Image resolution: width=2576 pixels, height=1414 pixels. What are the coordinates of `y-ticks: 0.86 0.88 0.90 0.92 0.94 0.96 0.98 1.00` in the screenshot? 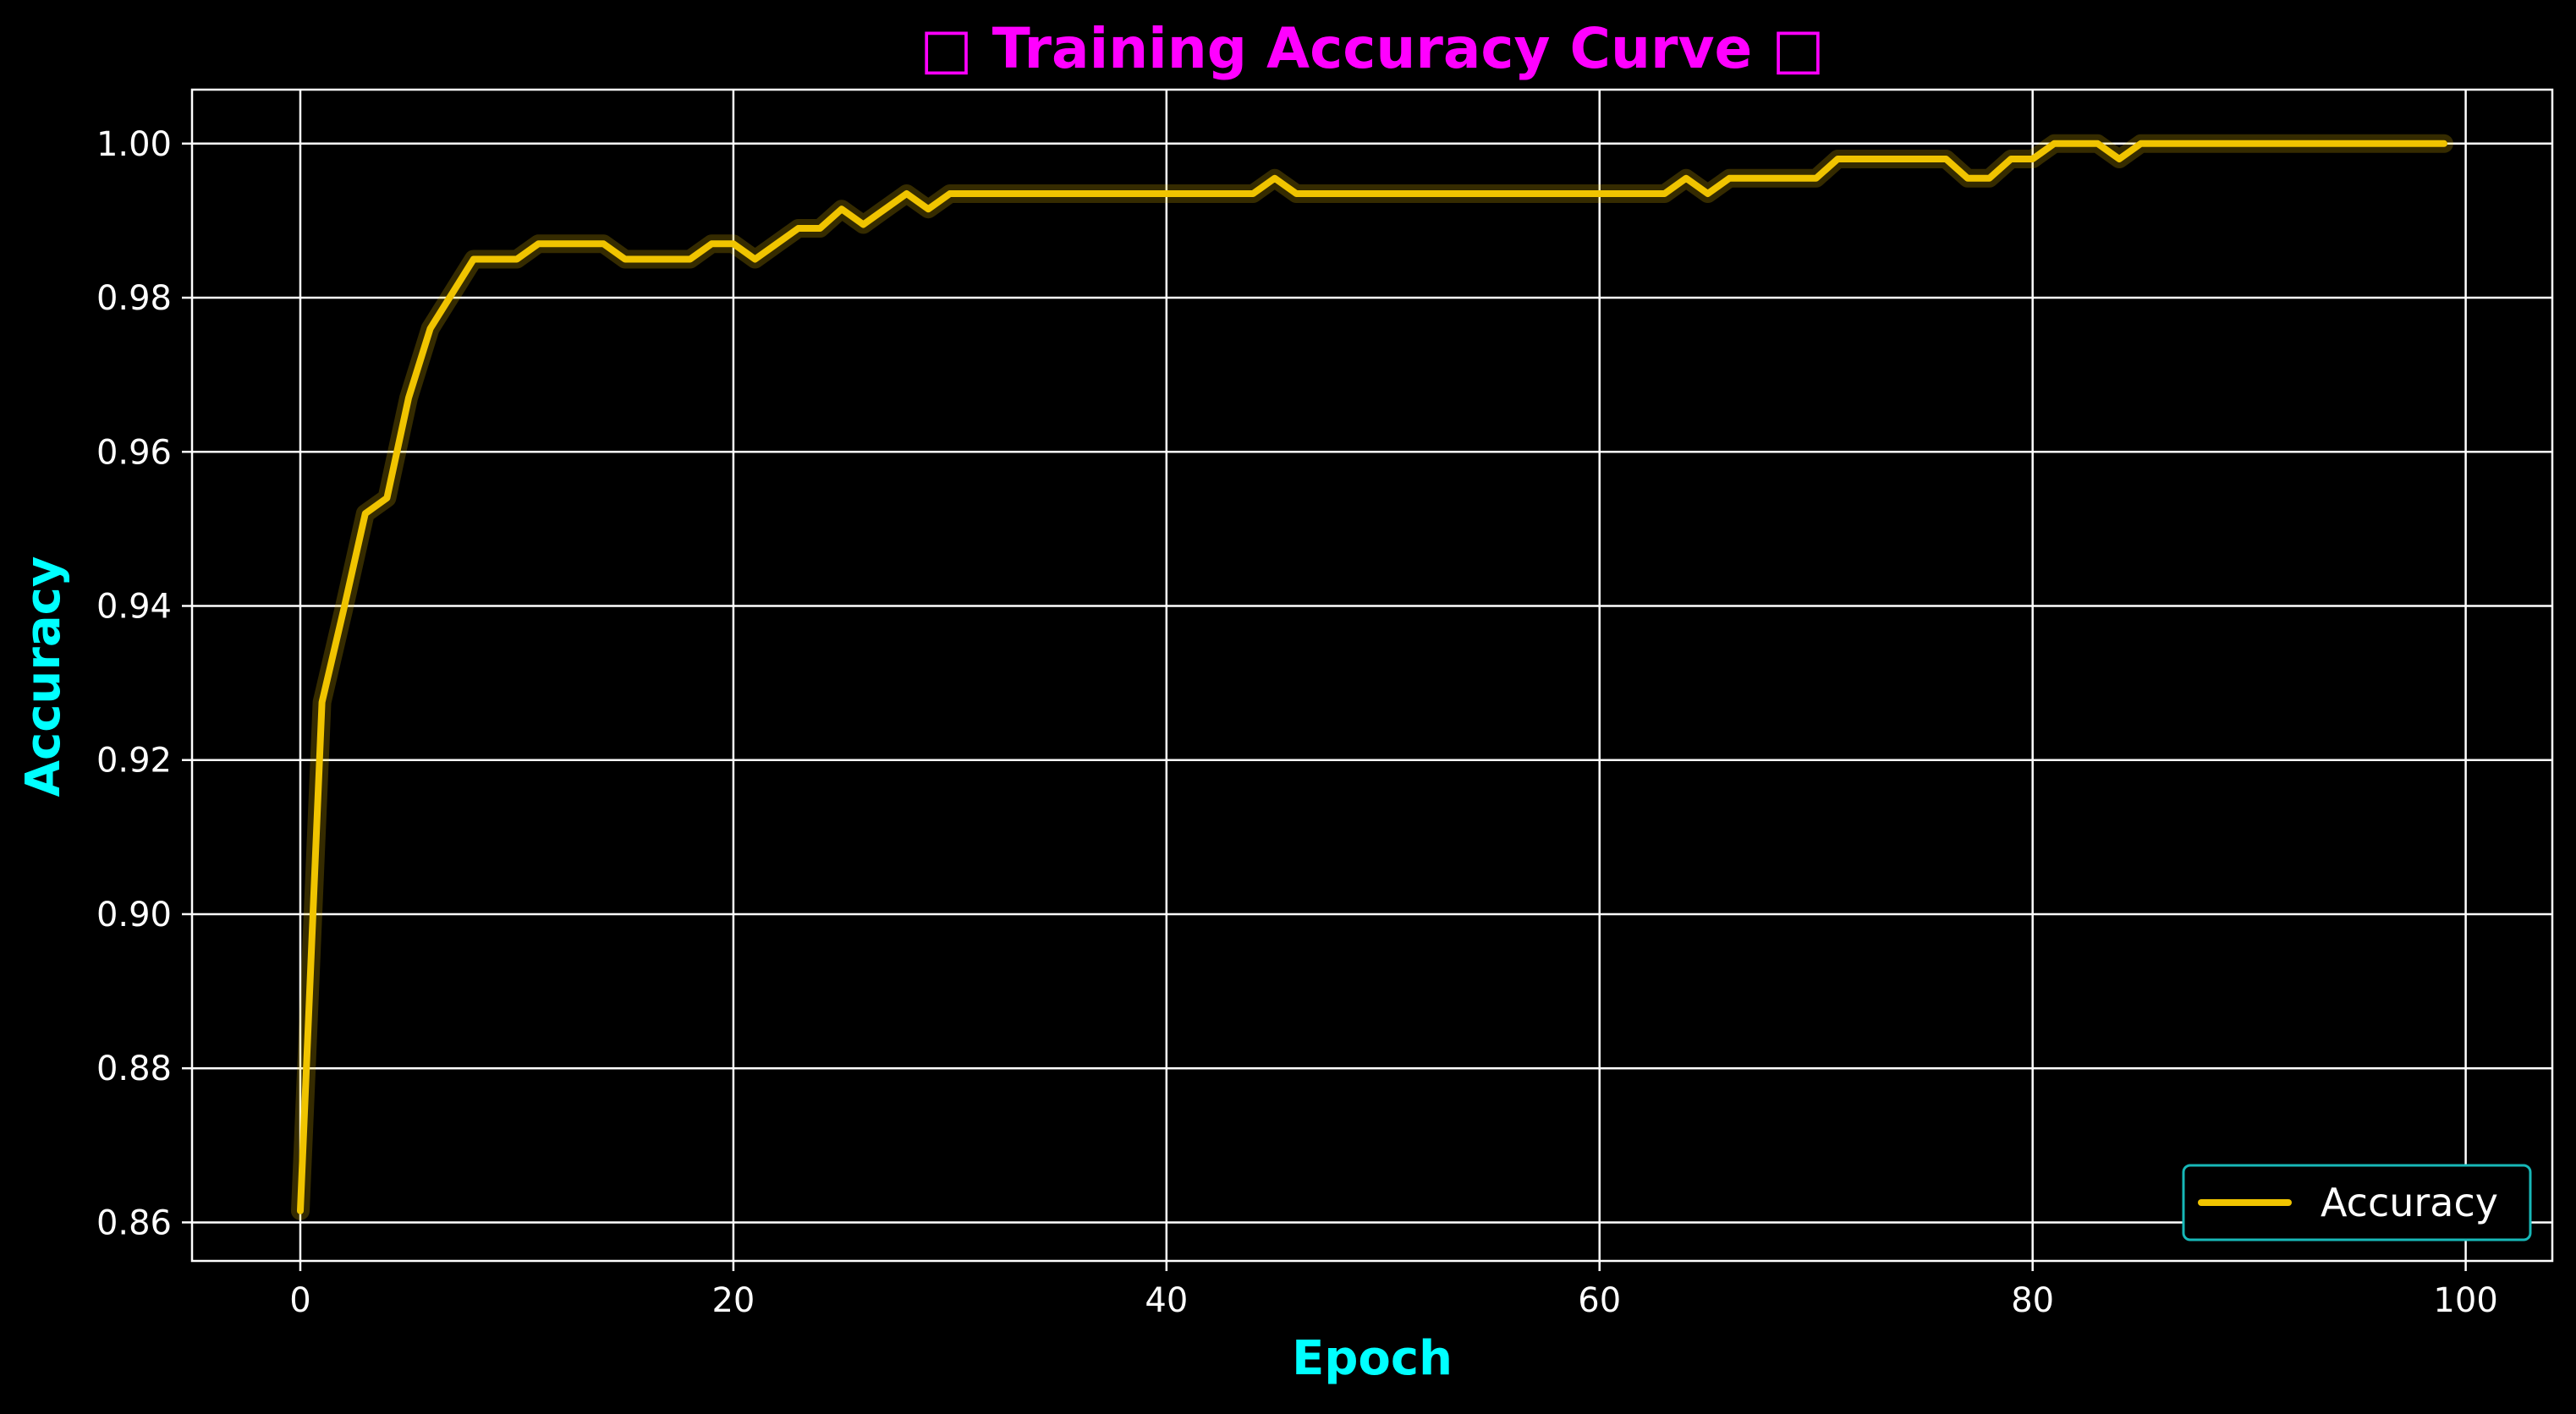 It's located at (144, 683).